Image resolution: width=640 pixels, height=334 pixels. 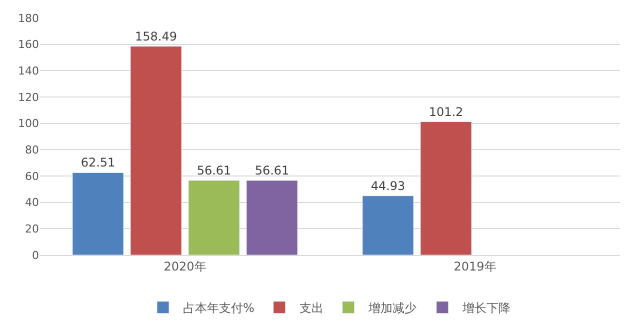 What do you see at coordinates (28, 18) in the screenshot?
I see `y-tick-label: 180` at bounding box center [28, 18].